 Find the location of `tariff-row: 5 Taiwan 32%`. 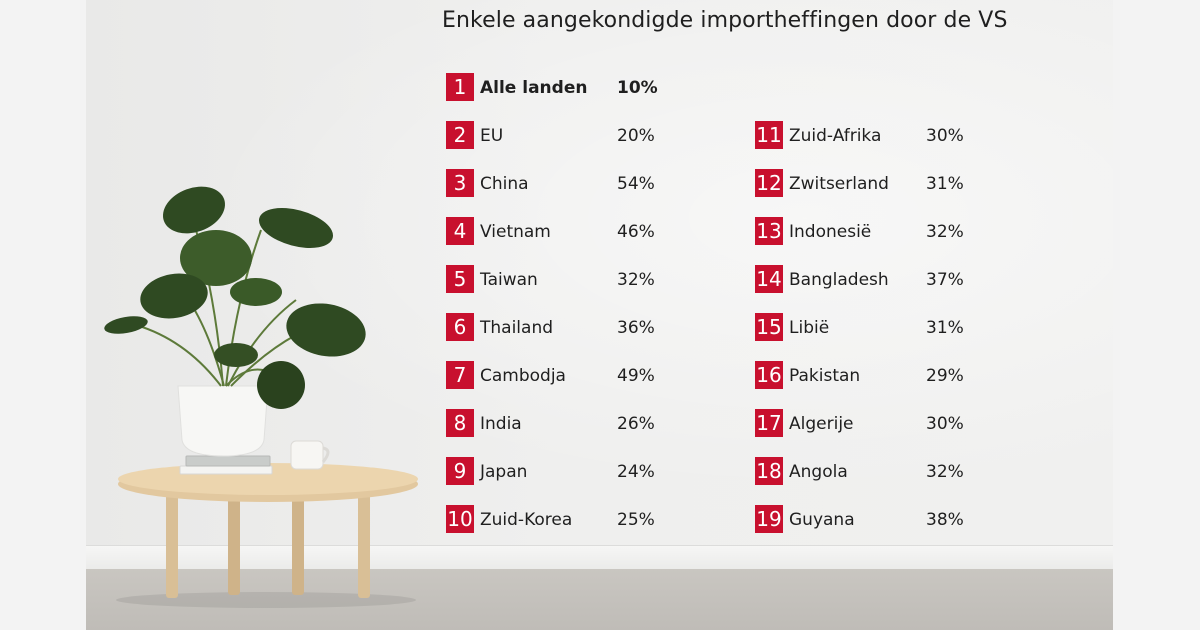

tariff-row: 5 Taiwan 32% is located at coordinates (561, 280).